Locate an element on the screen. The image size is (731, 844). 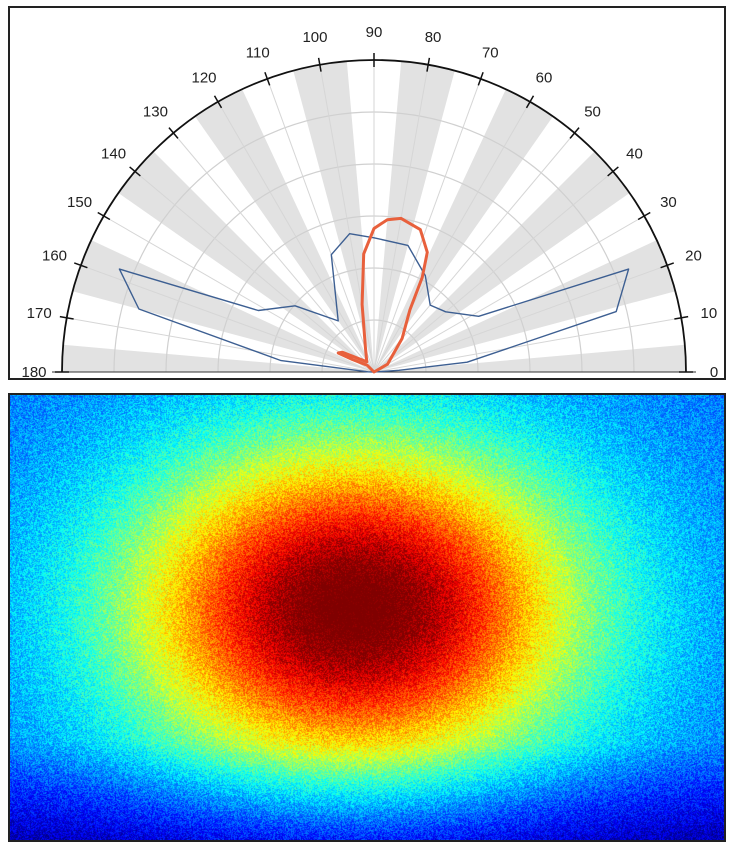
angle-tick-label: 130 is located at coordinates (155, 112).